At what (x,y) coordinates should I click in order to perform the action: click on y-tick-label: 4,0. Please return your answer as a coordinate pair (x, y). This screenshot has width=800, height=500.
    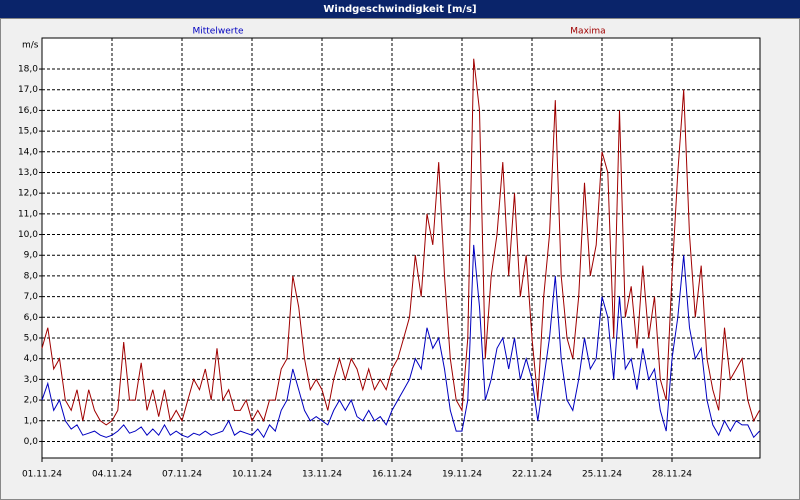
    Looking at the image, I should click on (31, 359).